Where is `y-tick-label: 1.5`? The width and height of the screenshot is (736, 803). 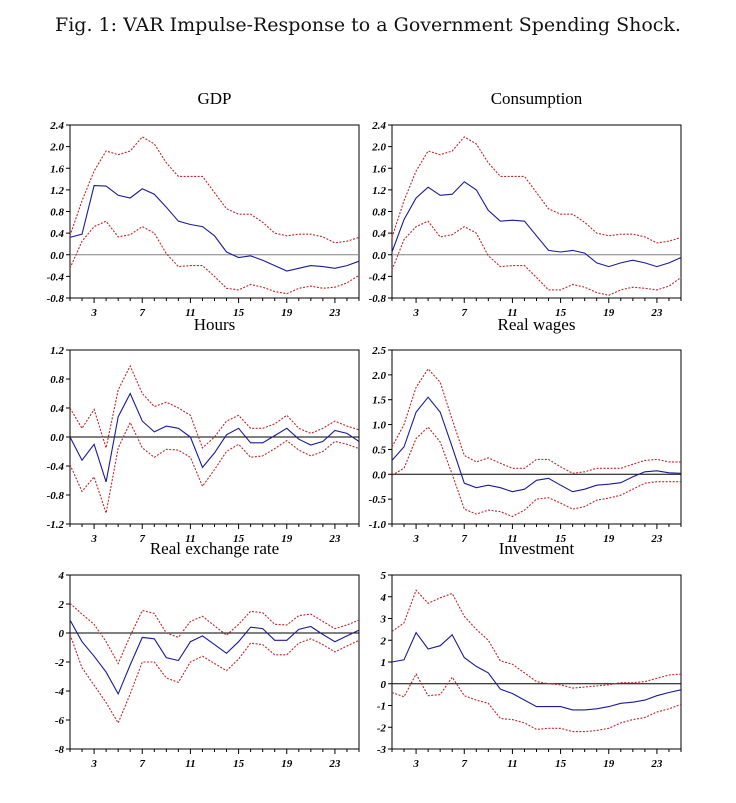 y-tick-label: 1.5 is located at coordinates (379, 401).